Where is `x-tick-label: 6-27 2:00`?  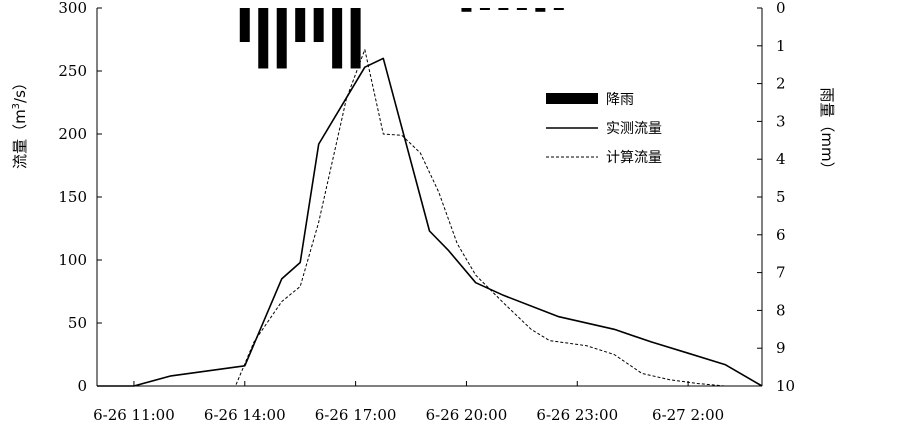
x-tick-label: 6-27 2:00 is located at coordinates (688, 415).